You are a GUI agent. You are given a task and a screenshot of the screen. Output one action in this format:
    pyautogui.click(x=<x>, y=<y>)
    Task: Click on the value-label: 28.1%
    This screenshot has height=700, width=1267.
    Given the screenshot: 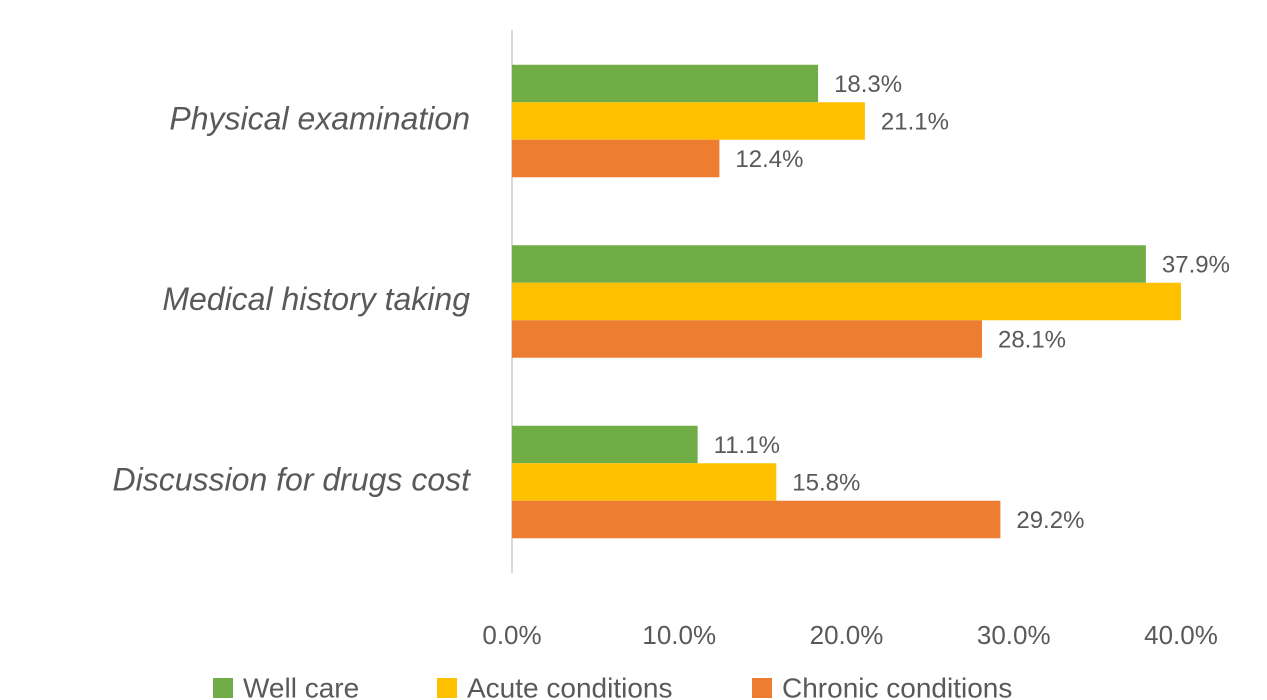 What is the action you would take?
    pyautogui.click(x=1032, y=339)
    